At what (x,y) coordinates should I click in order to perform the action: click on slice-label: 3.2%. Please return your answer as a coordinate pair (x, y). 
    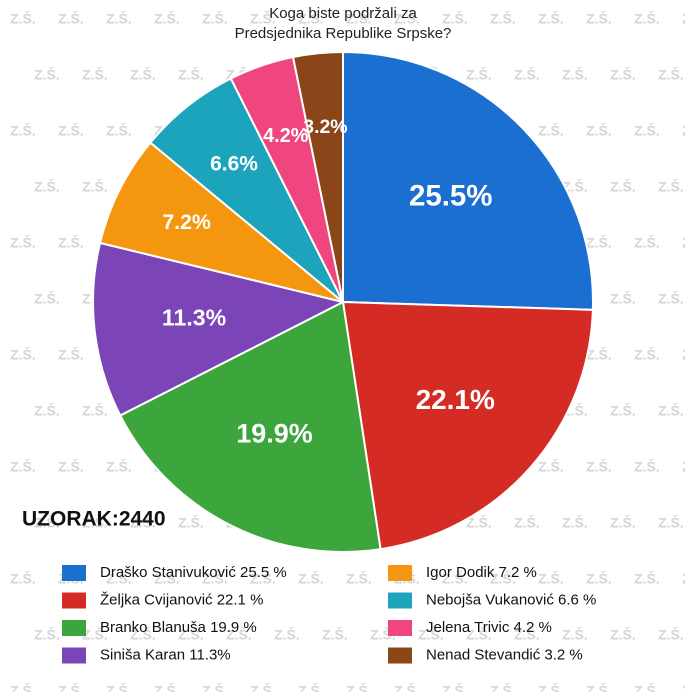
    Looking at the image, I should click on (325, 127).